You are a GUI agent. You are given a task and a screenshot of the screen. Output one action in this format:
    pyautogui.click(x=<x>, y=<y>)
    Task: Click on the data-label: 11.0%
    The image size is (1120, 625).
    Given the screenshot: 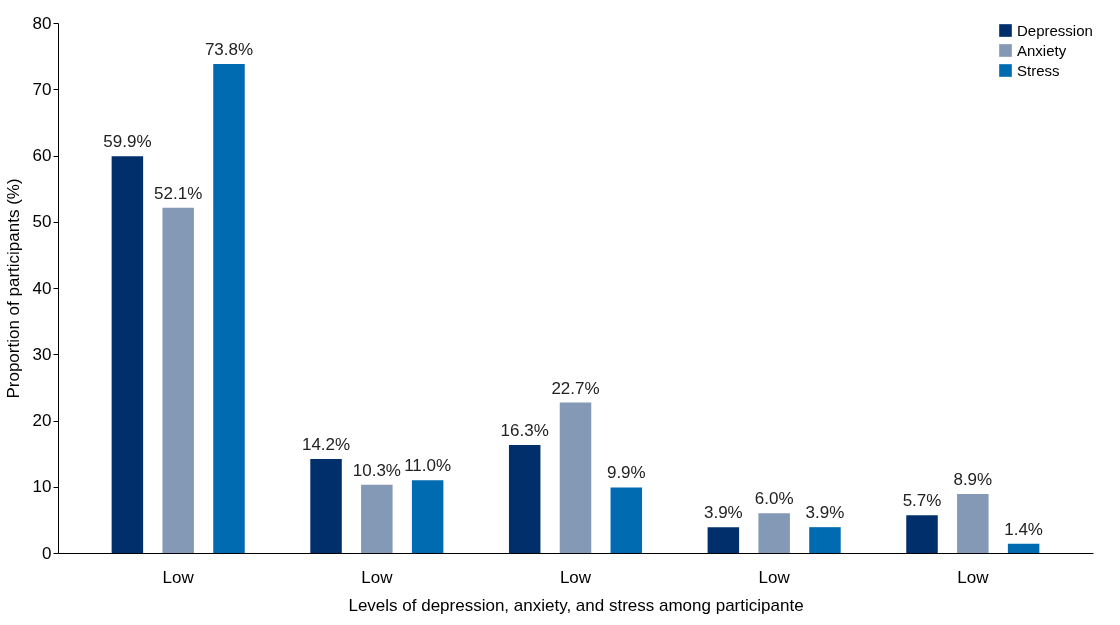 What is the action you would take?
    pyautogui.click(x=428, y=466)
    